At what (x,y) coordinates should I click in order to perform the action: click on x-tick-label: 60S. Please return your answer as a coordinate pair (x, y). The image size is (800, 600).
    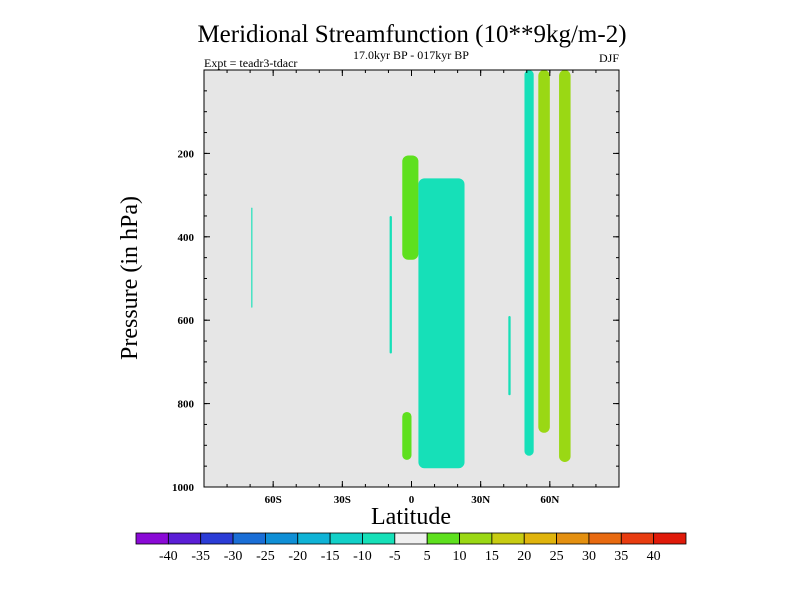
    Looking at the image, I should click on (273, 500).